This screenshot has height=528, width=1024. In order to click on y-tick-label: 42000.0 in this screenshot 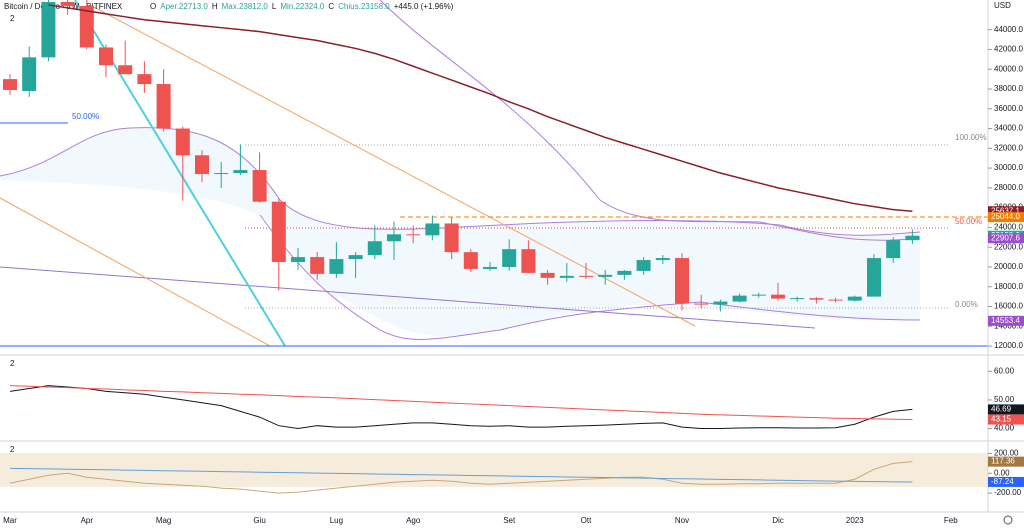, I will do `click(1008, 49)`.